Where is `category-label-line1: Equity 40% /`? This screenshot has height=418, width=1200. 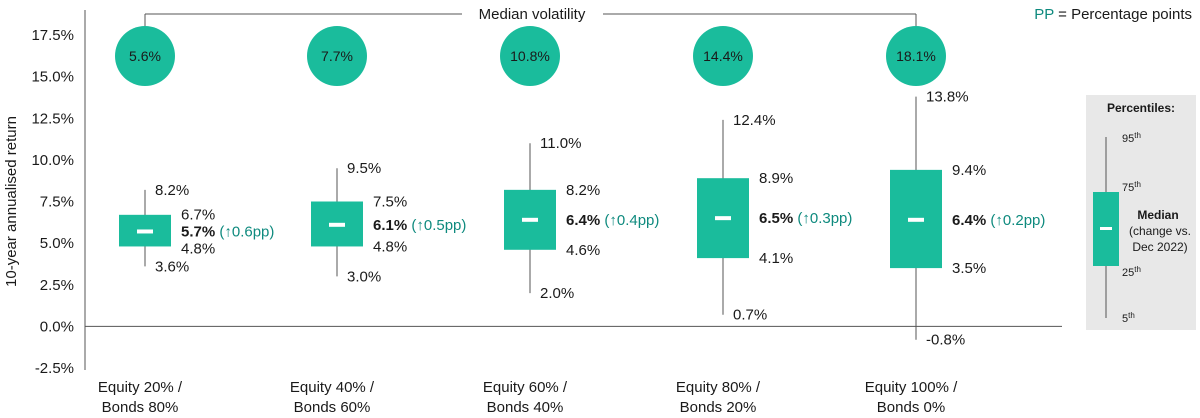 category-label-line1: Equity 40% / is located at coordinates (332, 387).